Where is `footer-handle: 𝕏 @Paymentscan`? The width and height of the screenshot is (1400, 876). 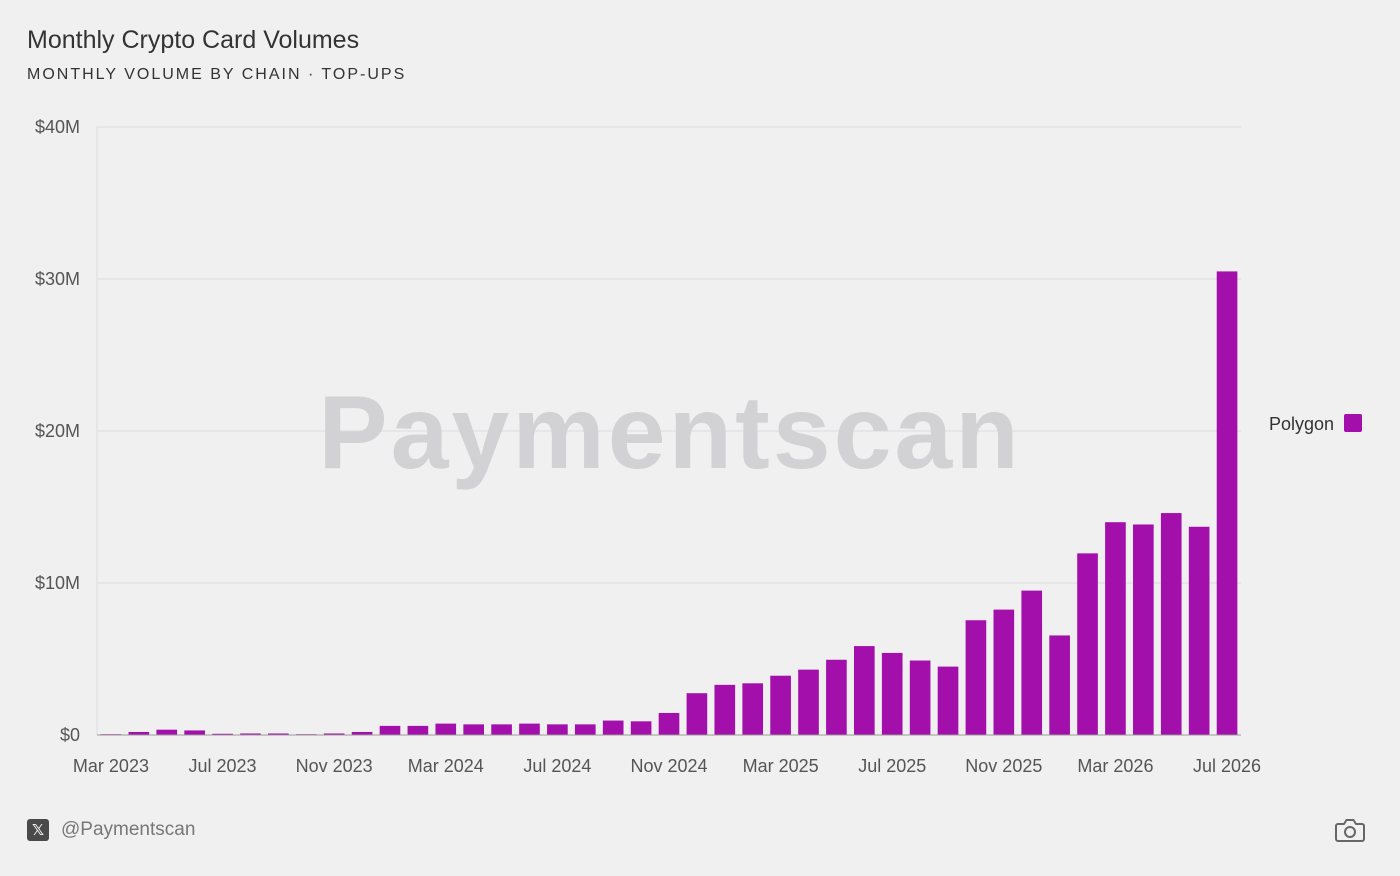 footer-handle: 𝕏 @Paymentscan is located at coordinates (111, 830).